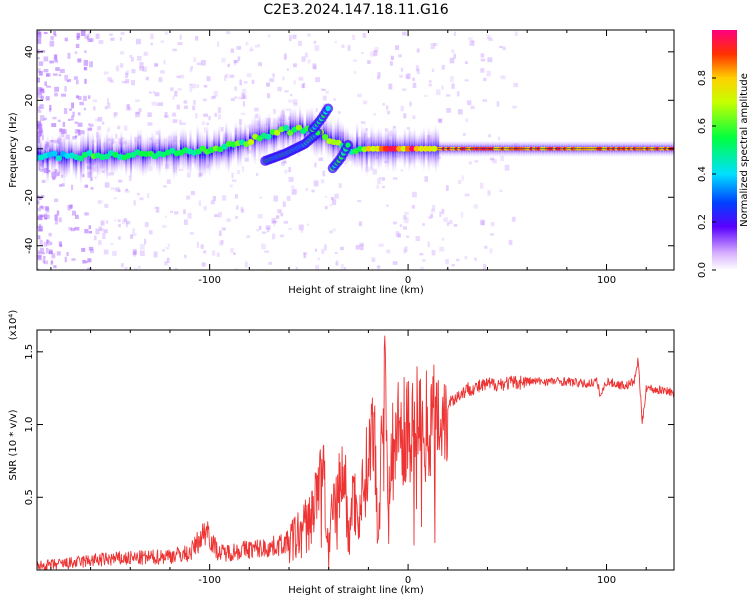 This screenshot has height=600, width=750. What do you see at coordinates (29, 100) in the screenshot?
I see `y-tick-label: 20` at bounding box center [29, 100].